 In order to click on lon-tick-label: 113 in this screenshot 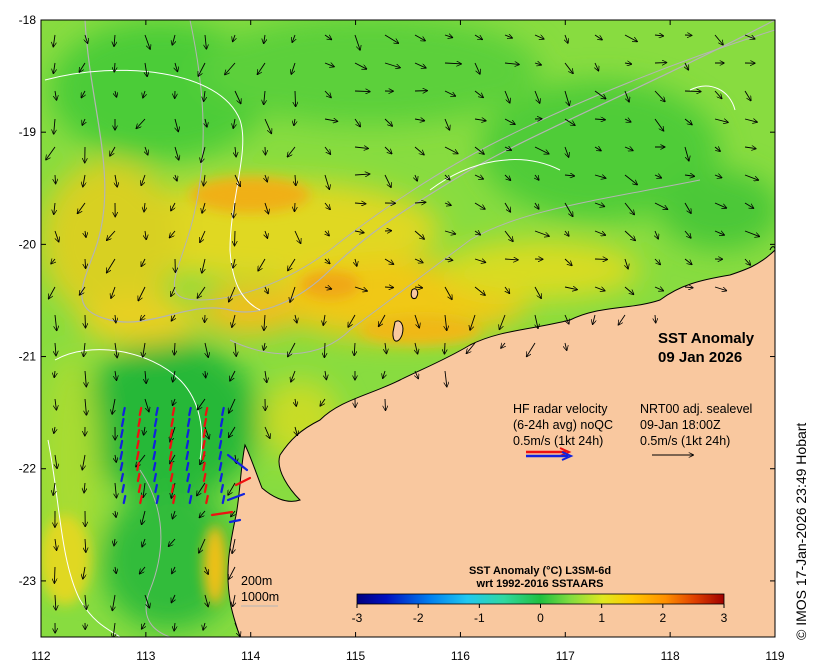, I will do `click(145, 656)`.